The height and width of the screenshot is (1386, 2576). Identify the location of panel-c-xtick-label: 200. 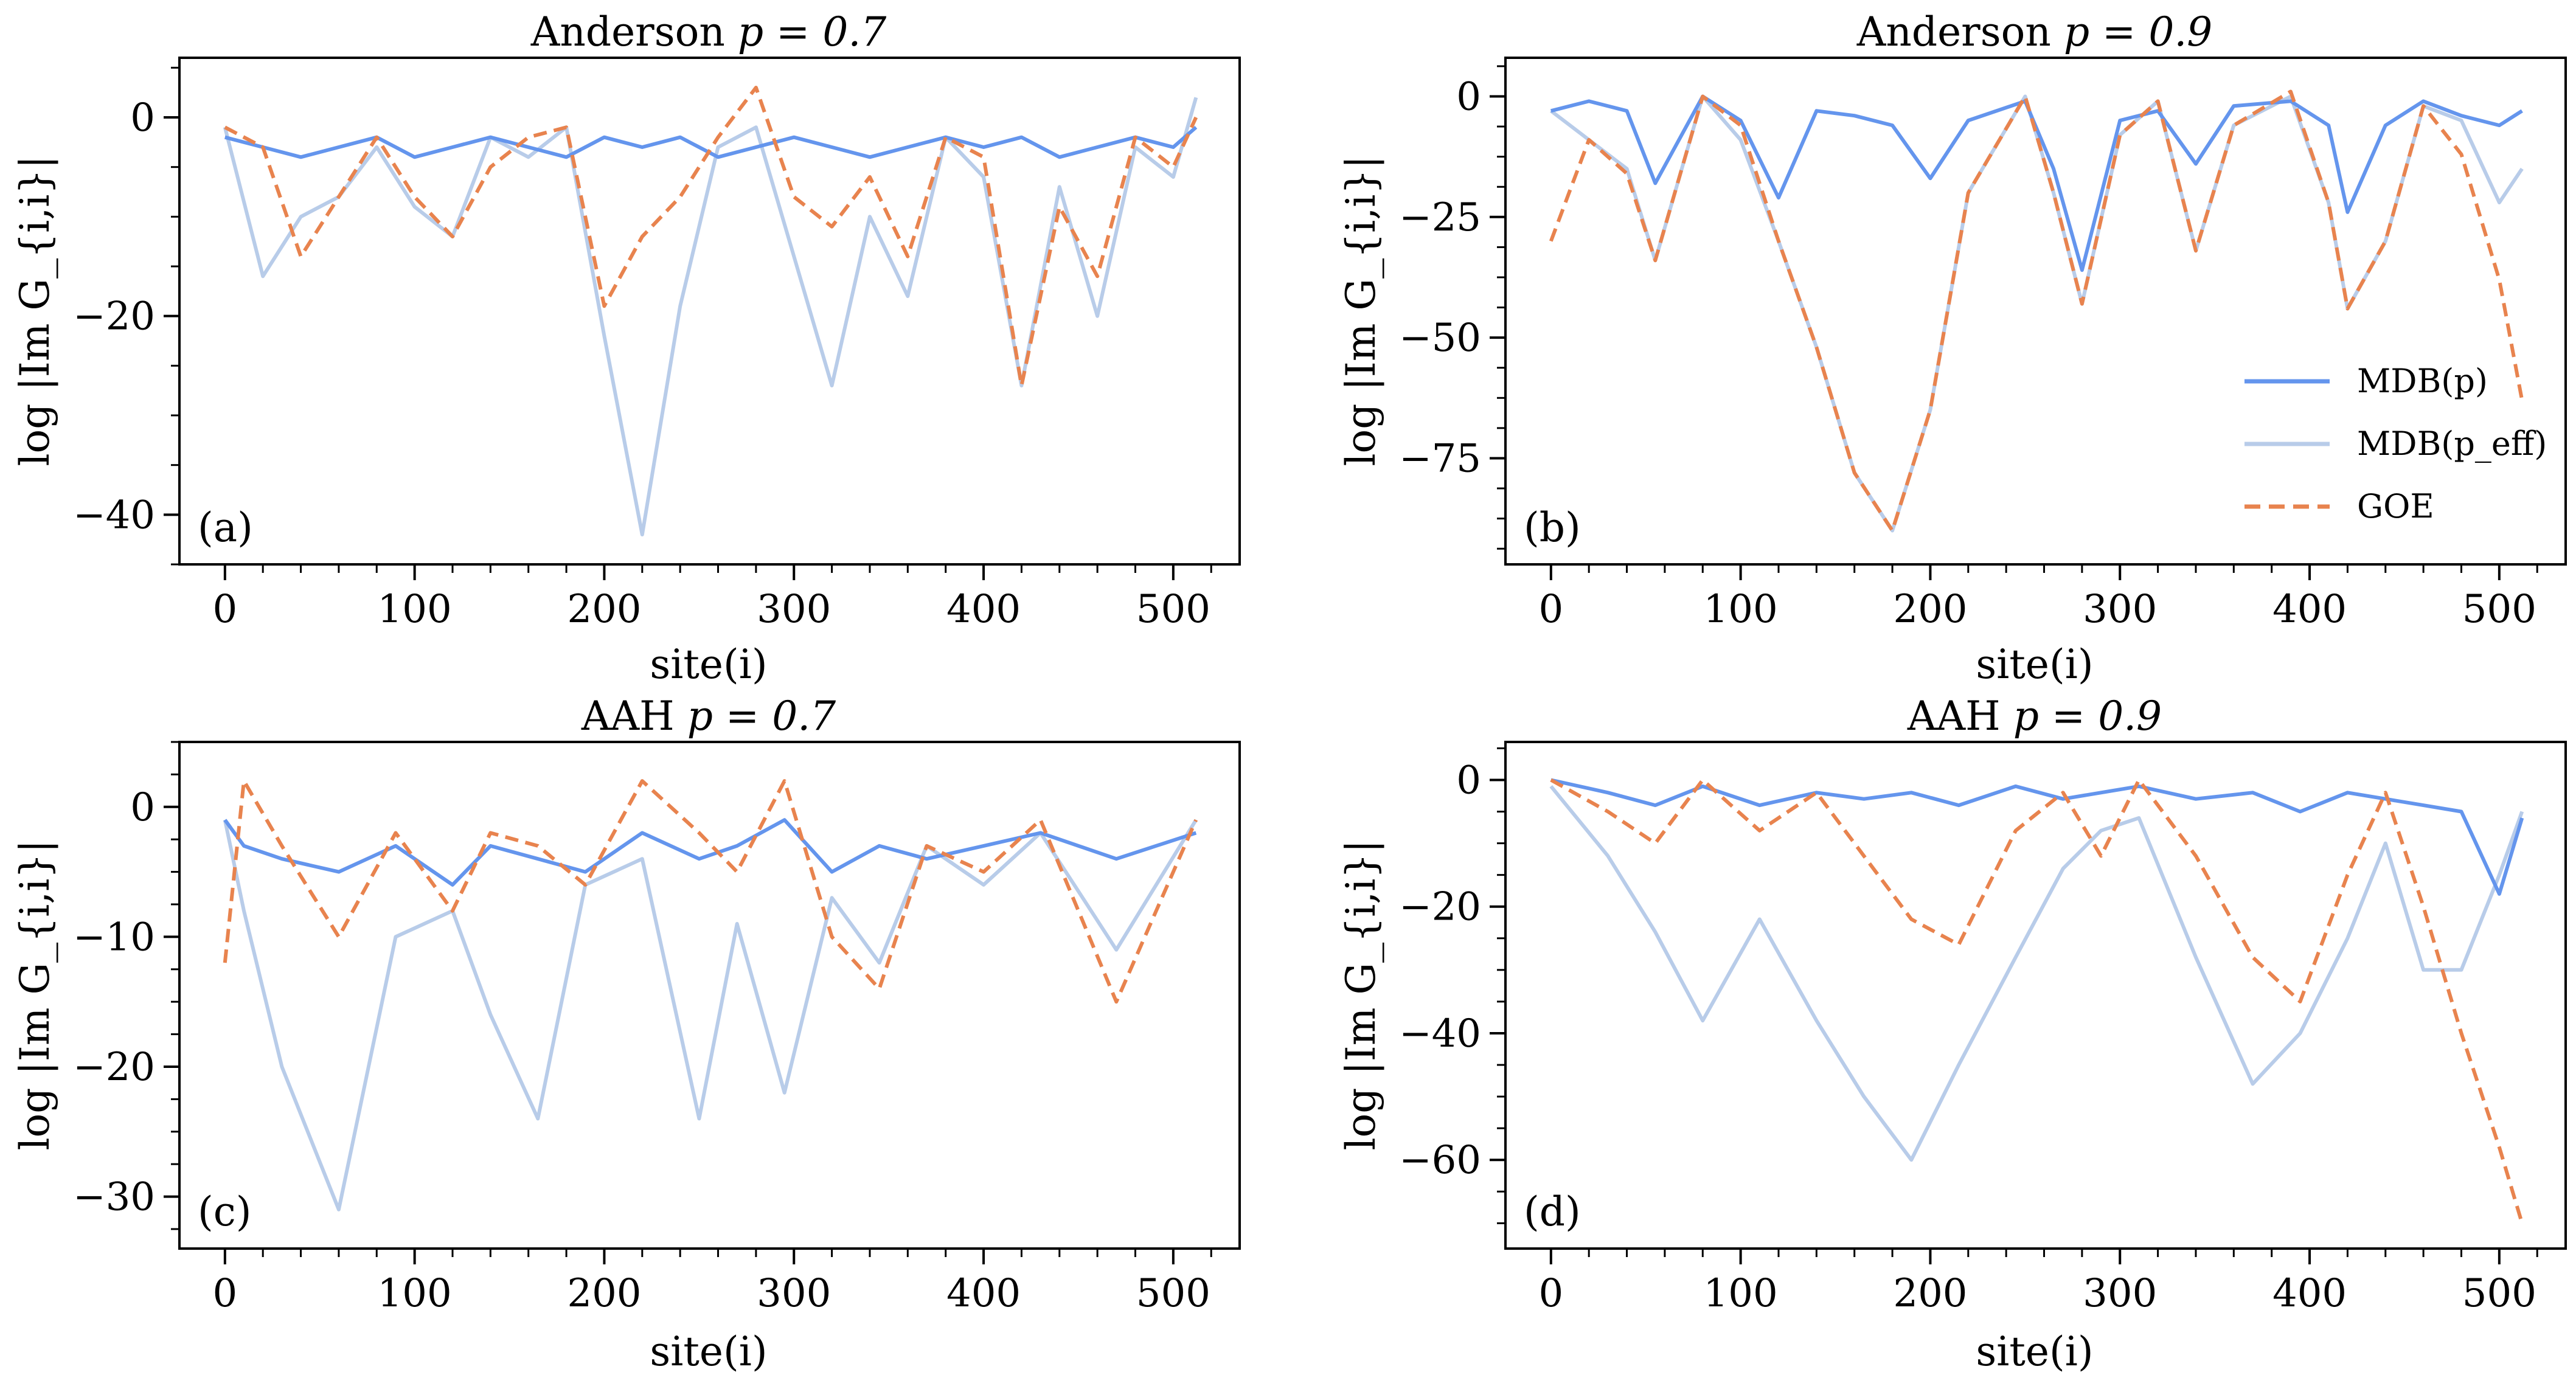
(604, 1293).